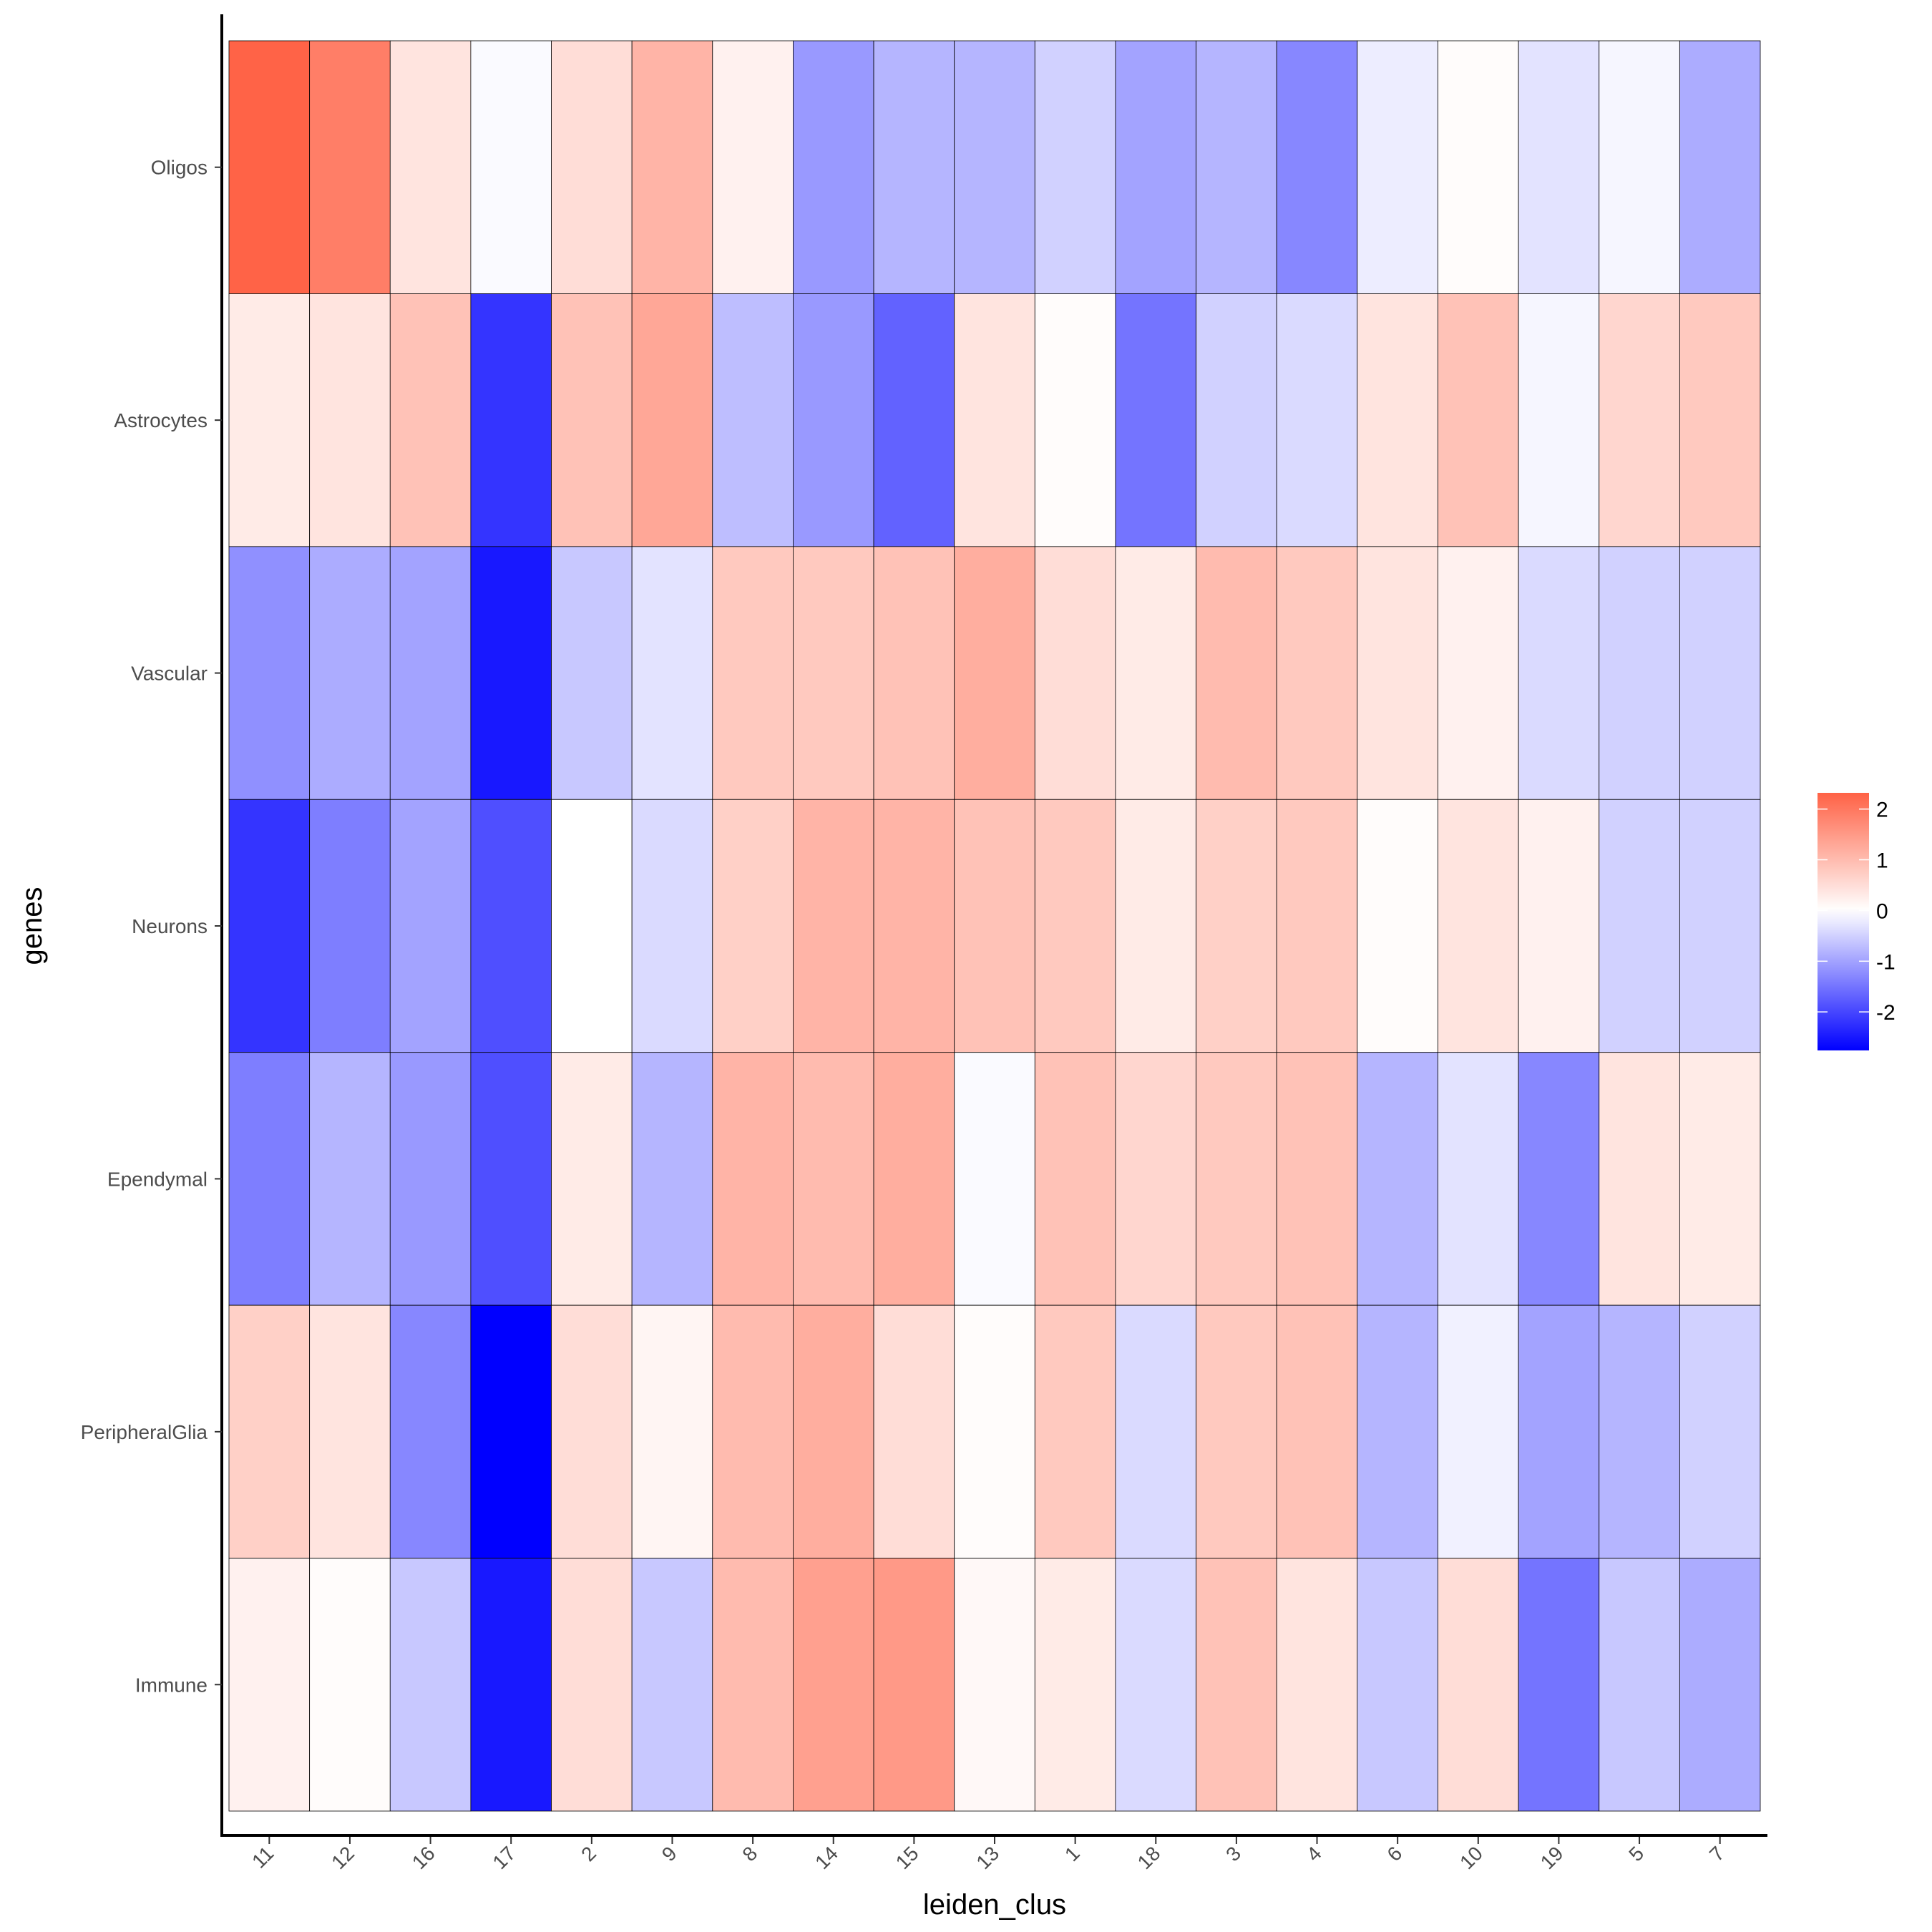 The height and width of the screenshot is (1932, 1932). What do you see at coordinates (263, 1857) in the screenshot?
I see `x-tick-label: 11` at bounding box center [263, 1857].